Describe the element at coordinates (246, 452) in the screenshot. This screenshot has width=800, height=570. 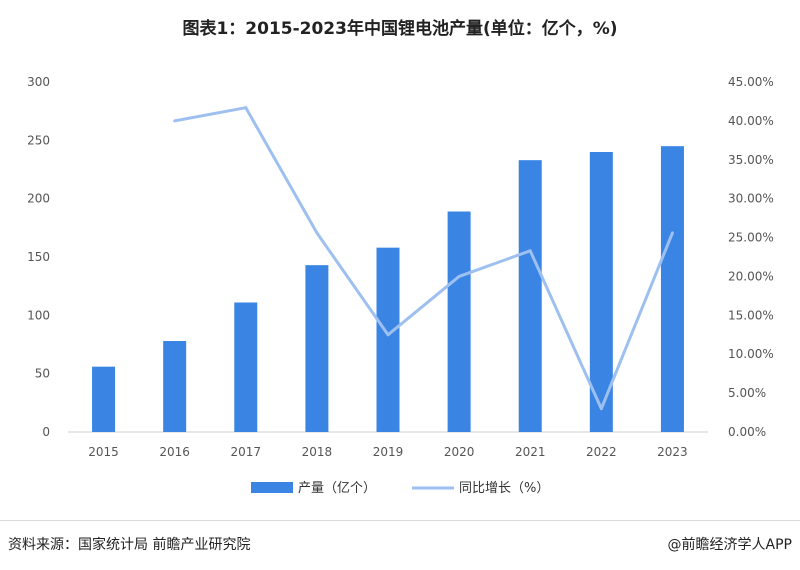
I see `x-tick-label: 2017` at that location.